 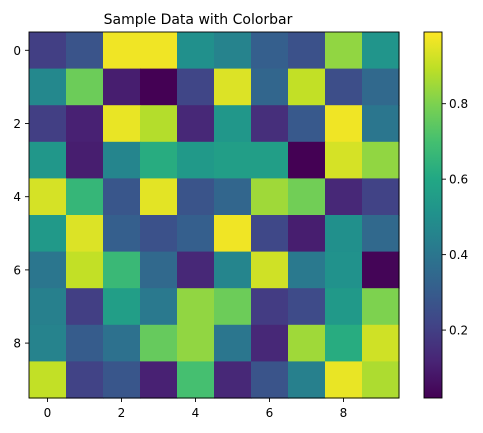 I want to click on heatmap-cell-r0-c4, so click(x=196, y=51).